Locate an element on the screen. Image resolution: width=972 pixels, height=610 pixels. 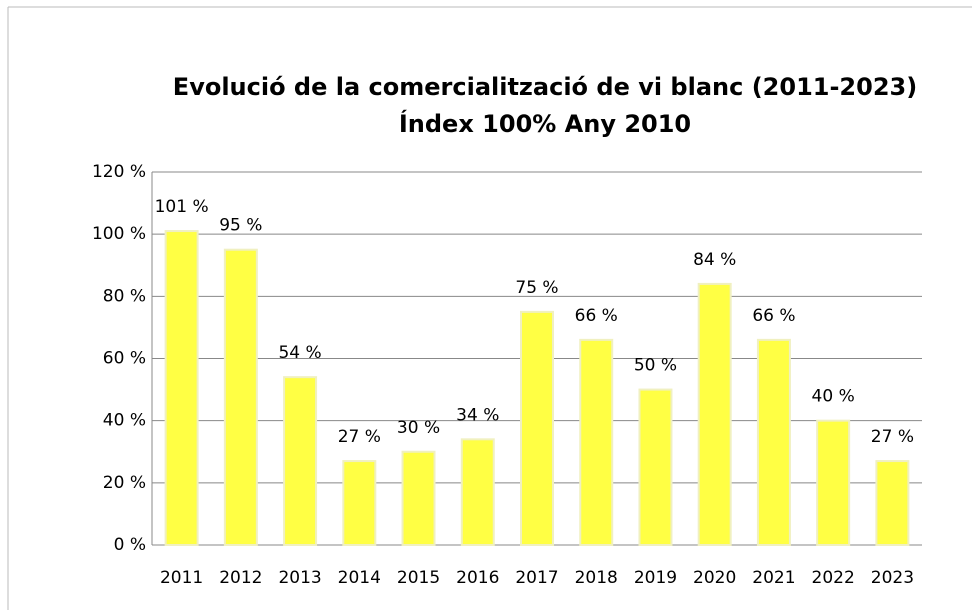
y-tick-label: 80 % is located at coordinates (124, 296).